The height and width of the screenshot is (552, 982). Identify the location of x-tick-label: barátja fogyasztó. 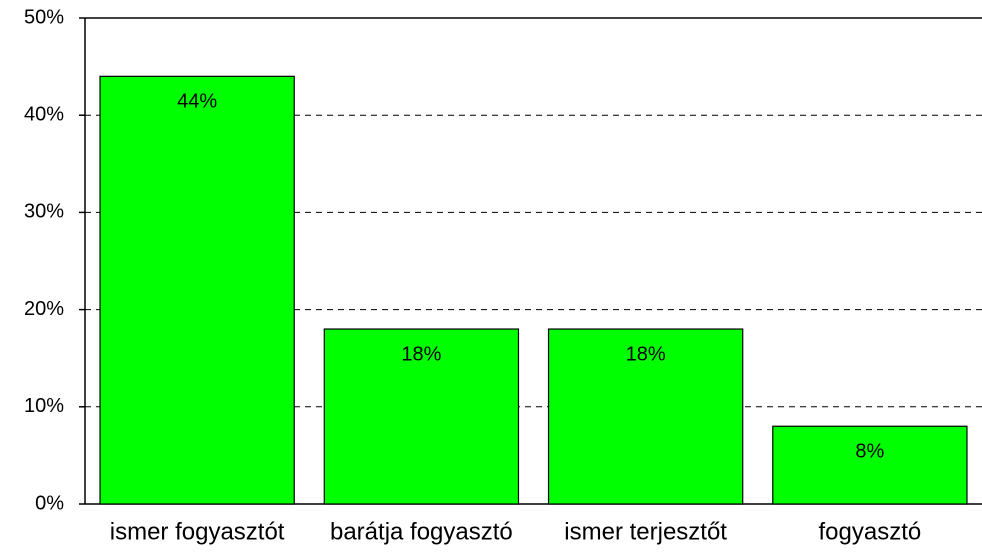
(421, 531).